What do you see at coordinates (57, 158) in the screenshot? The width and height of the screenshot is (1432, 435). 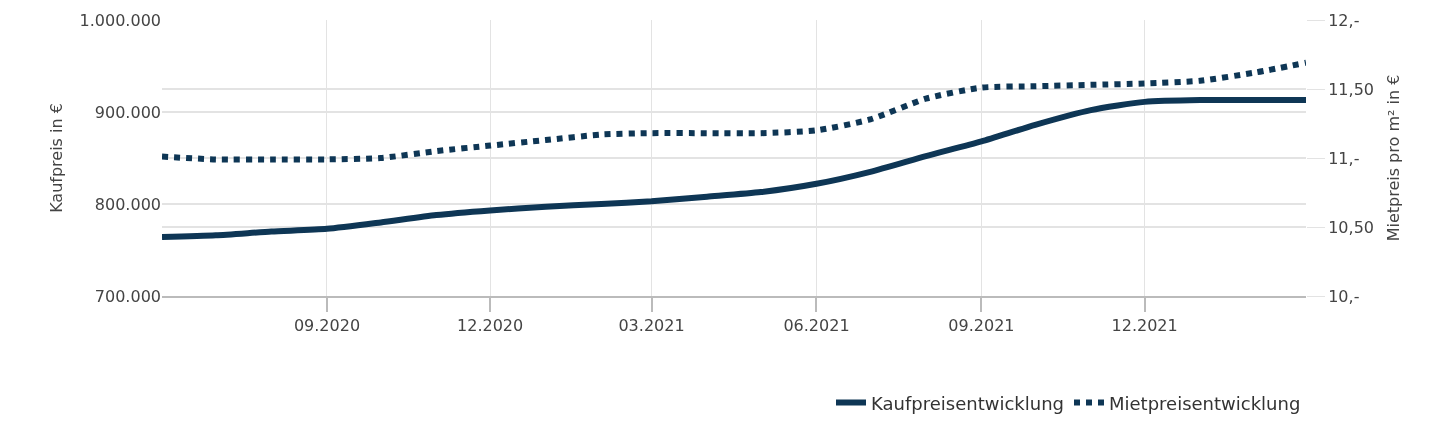 I see `y-axis-title: Kaufpreis in €` at bounding box center [57, 158].